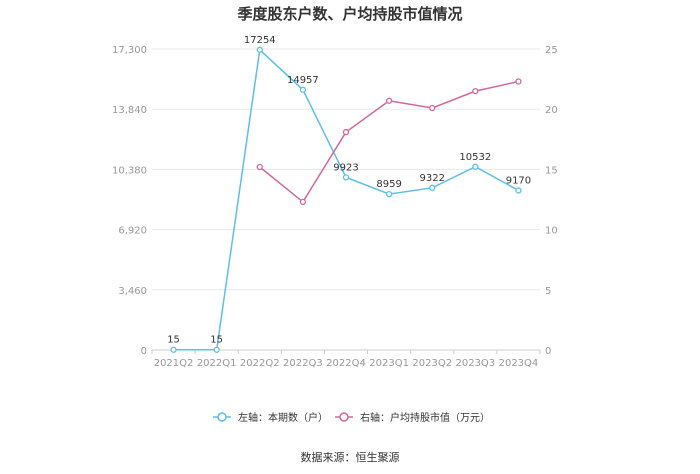  What do you see at coordinates (475, 157) in the screenshot?
I see `data-label: 10532` at bounding box center [475, 157].